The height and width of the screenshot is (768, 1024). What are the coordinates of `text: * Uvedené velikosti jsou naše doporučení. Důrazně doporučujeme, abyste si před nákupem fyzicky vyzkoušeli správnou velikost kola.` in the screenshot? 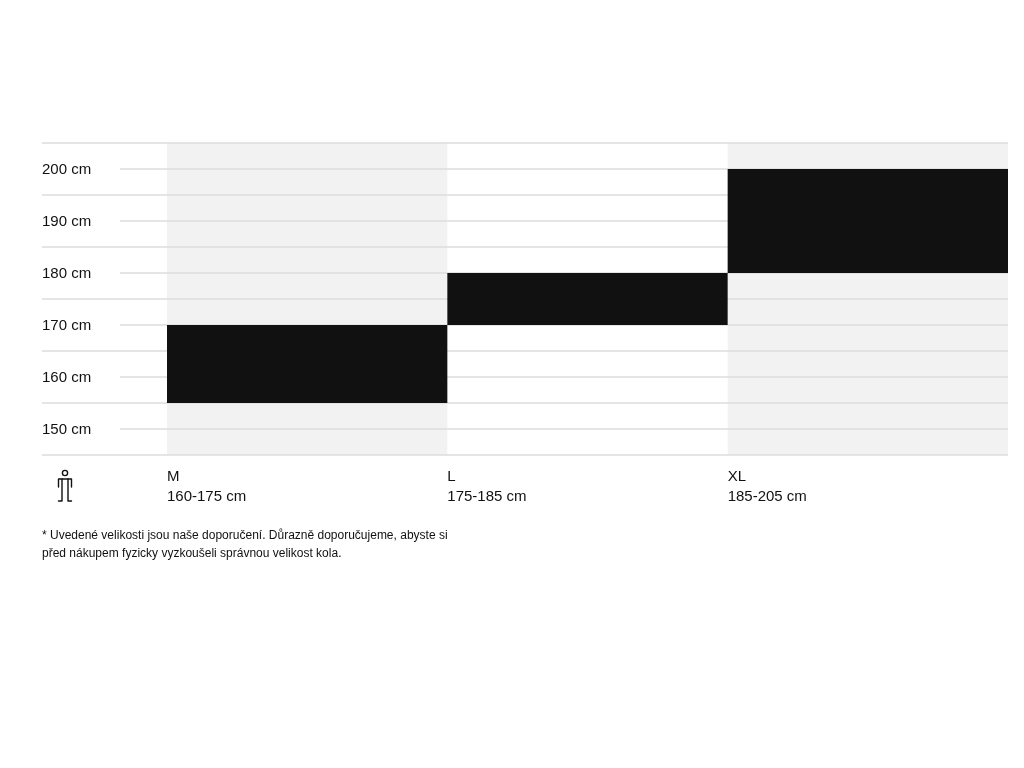 It's located at (245, 544).